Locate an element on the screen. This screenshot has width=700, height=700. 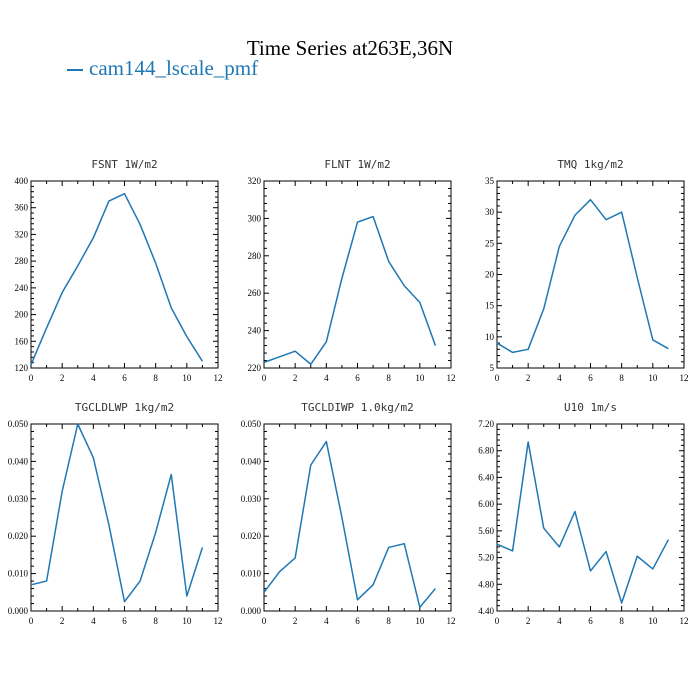
y-tick-label: 400 is located at coordinates (22, 181).